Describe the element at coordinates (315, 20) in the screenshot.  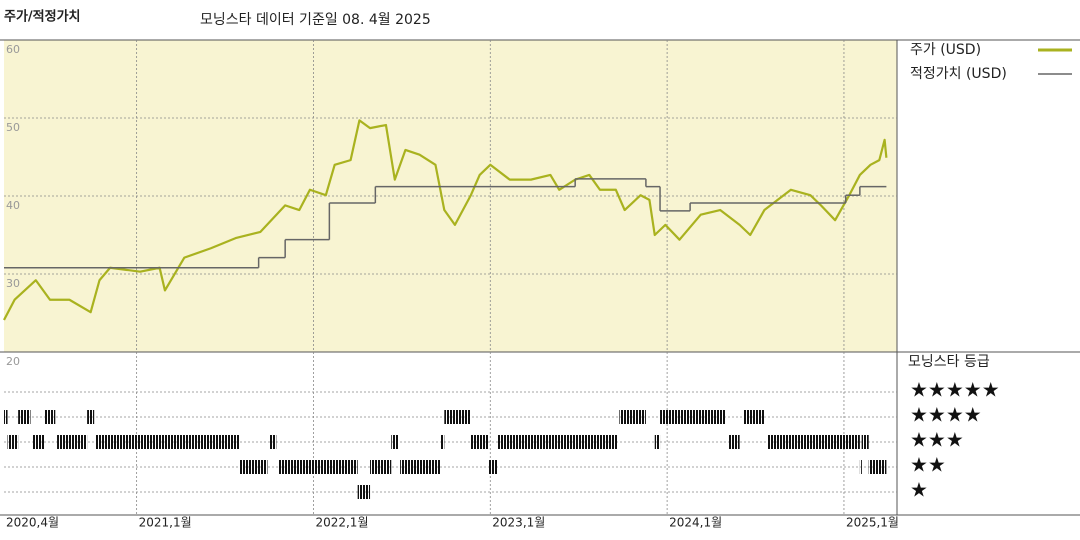
I see `chart-subtitle: 모닝스타 데이터 기준일 08. 4월 2025` at that location.